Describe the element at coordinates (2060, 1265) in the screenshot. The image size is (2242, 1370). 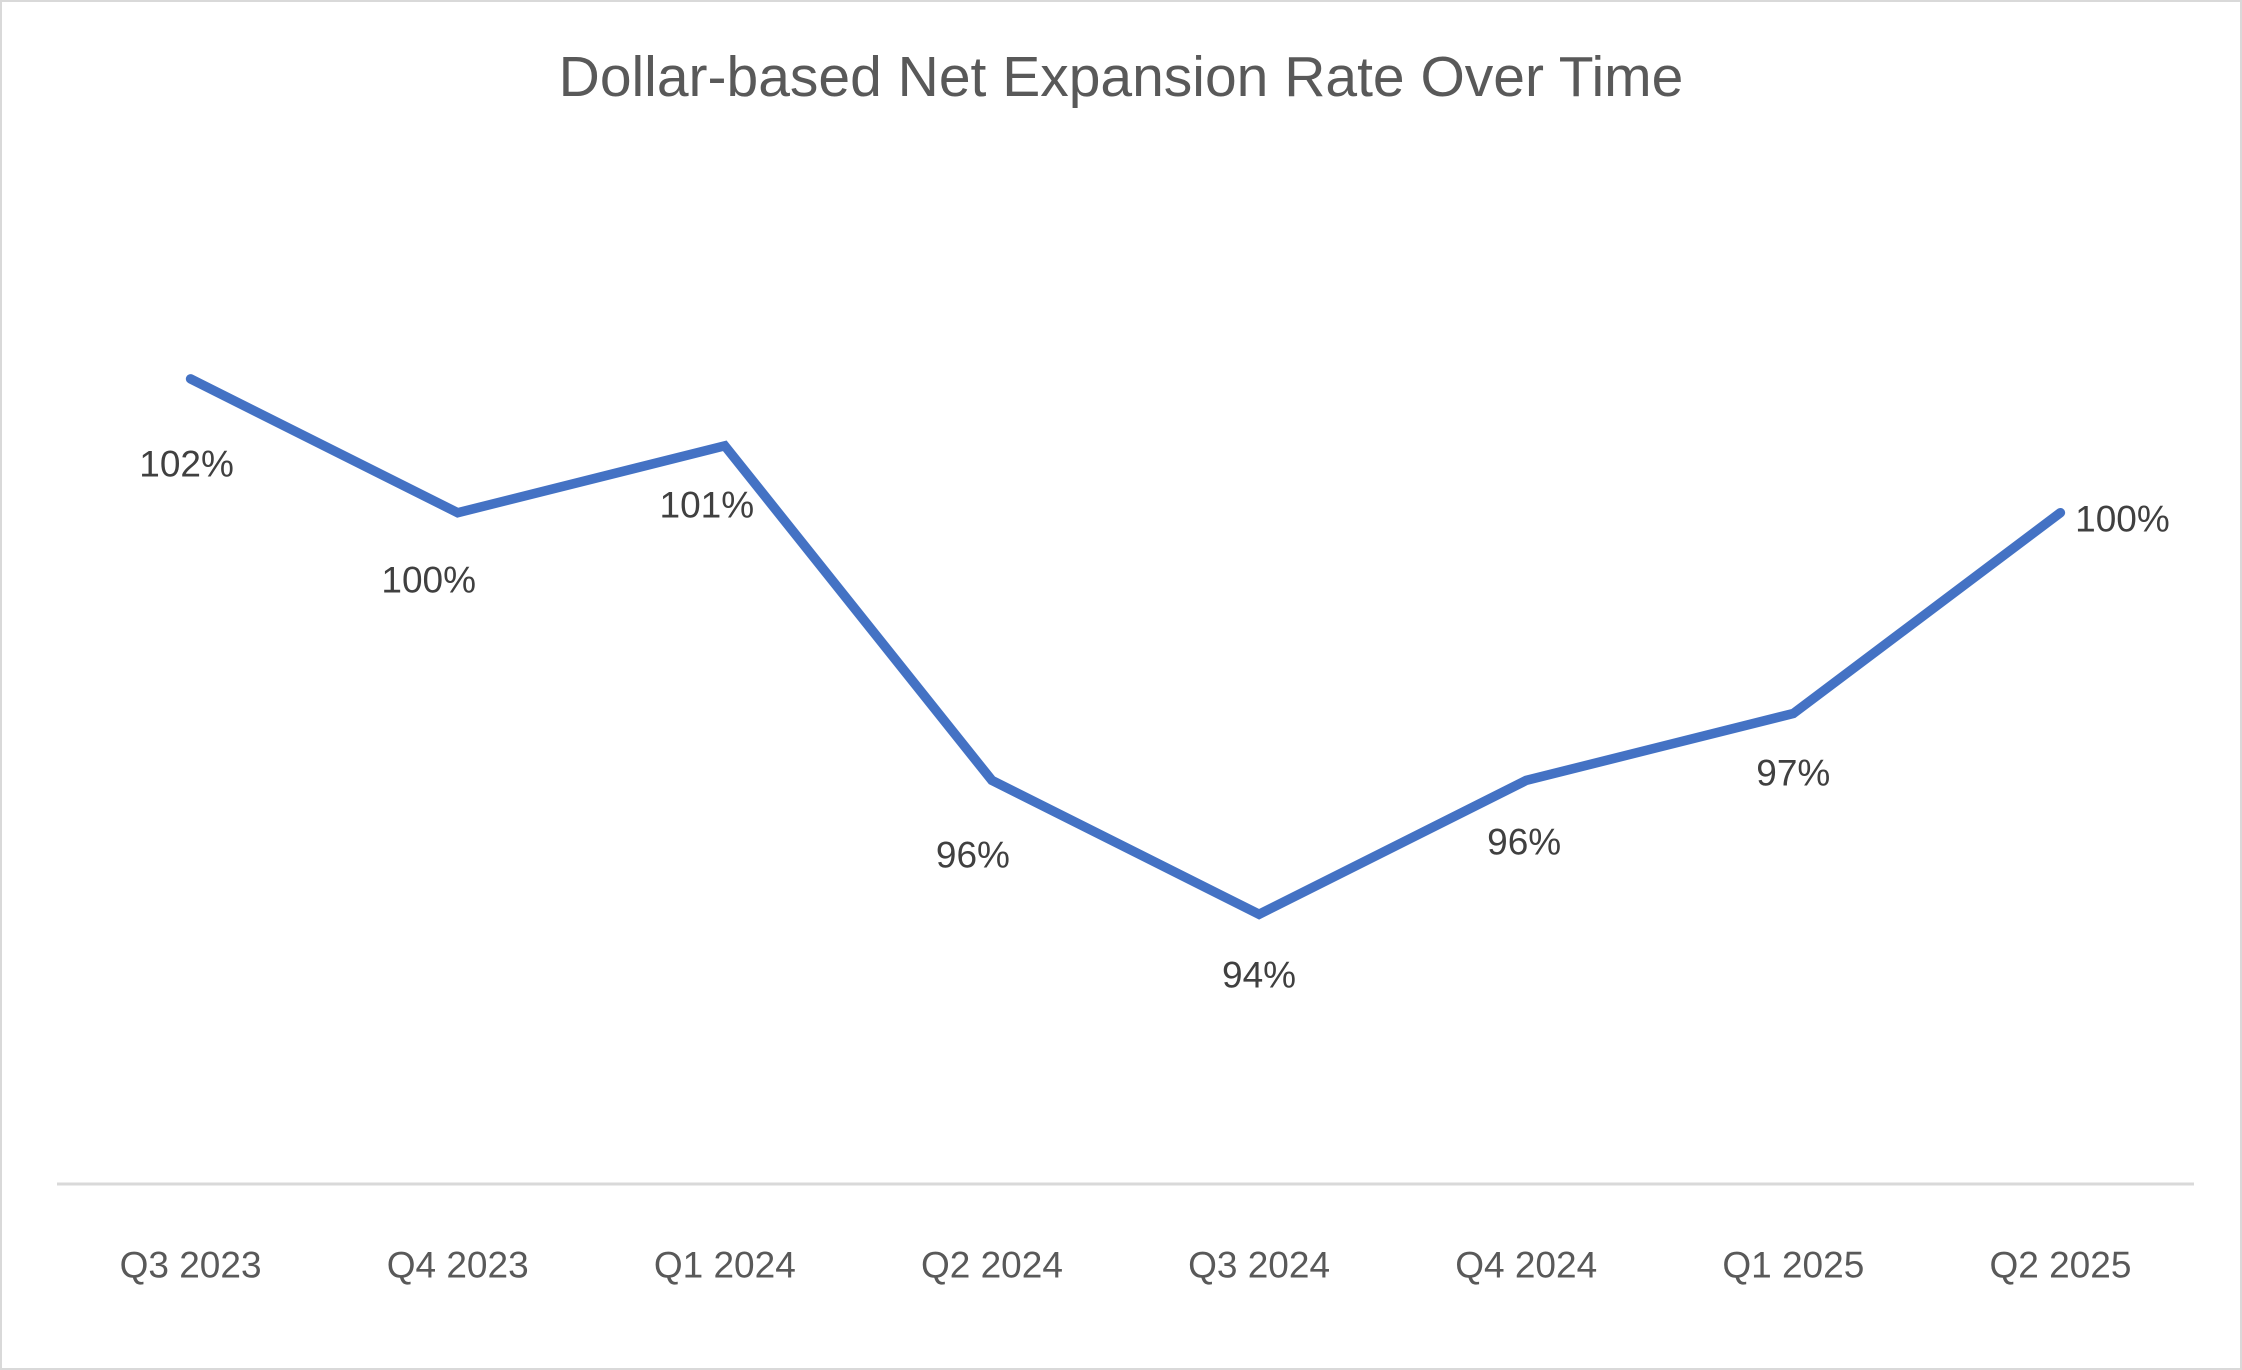
I see `x-axis-label: Q2 2025` at that location.